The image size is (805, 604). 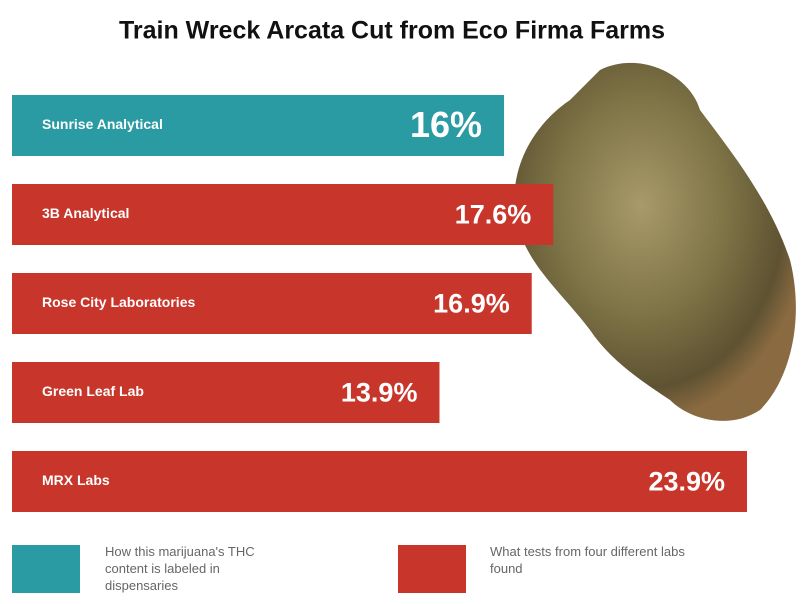 What do you see at coordinates (85, 213) in the screenshot?
I see `category-label: 3B Analytical` at bounding box center [85, 213].